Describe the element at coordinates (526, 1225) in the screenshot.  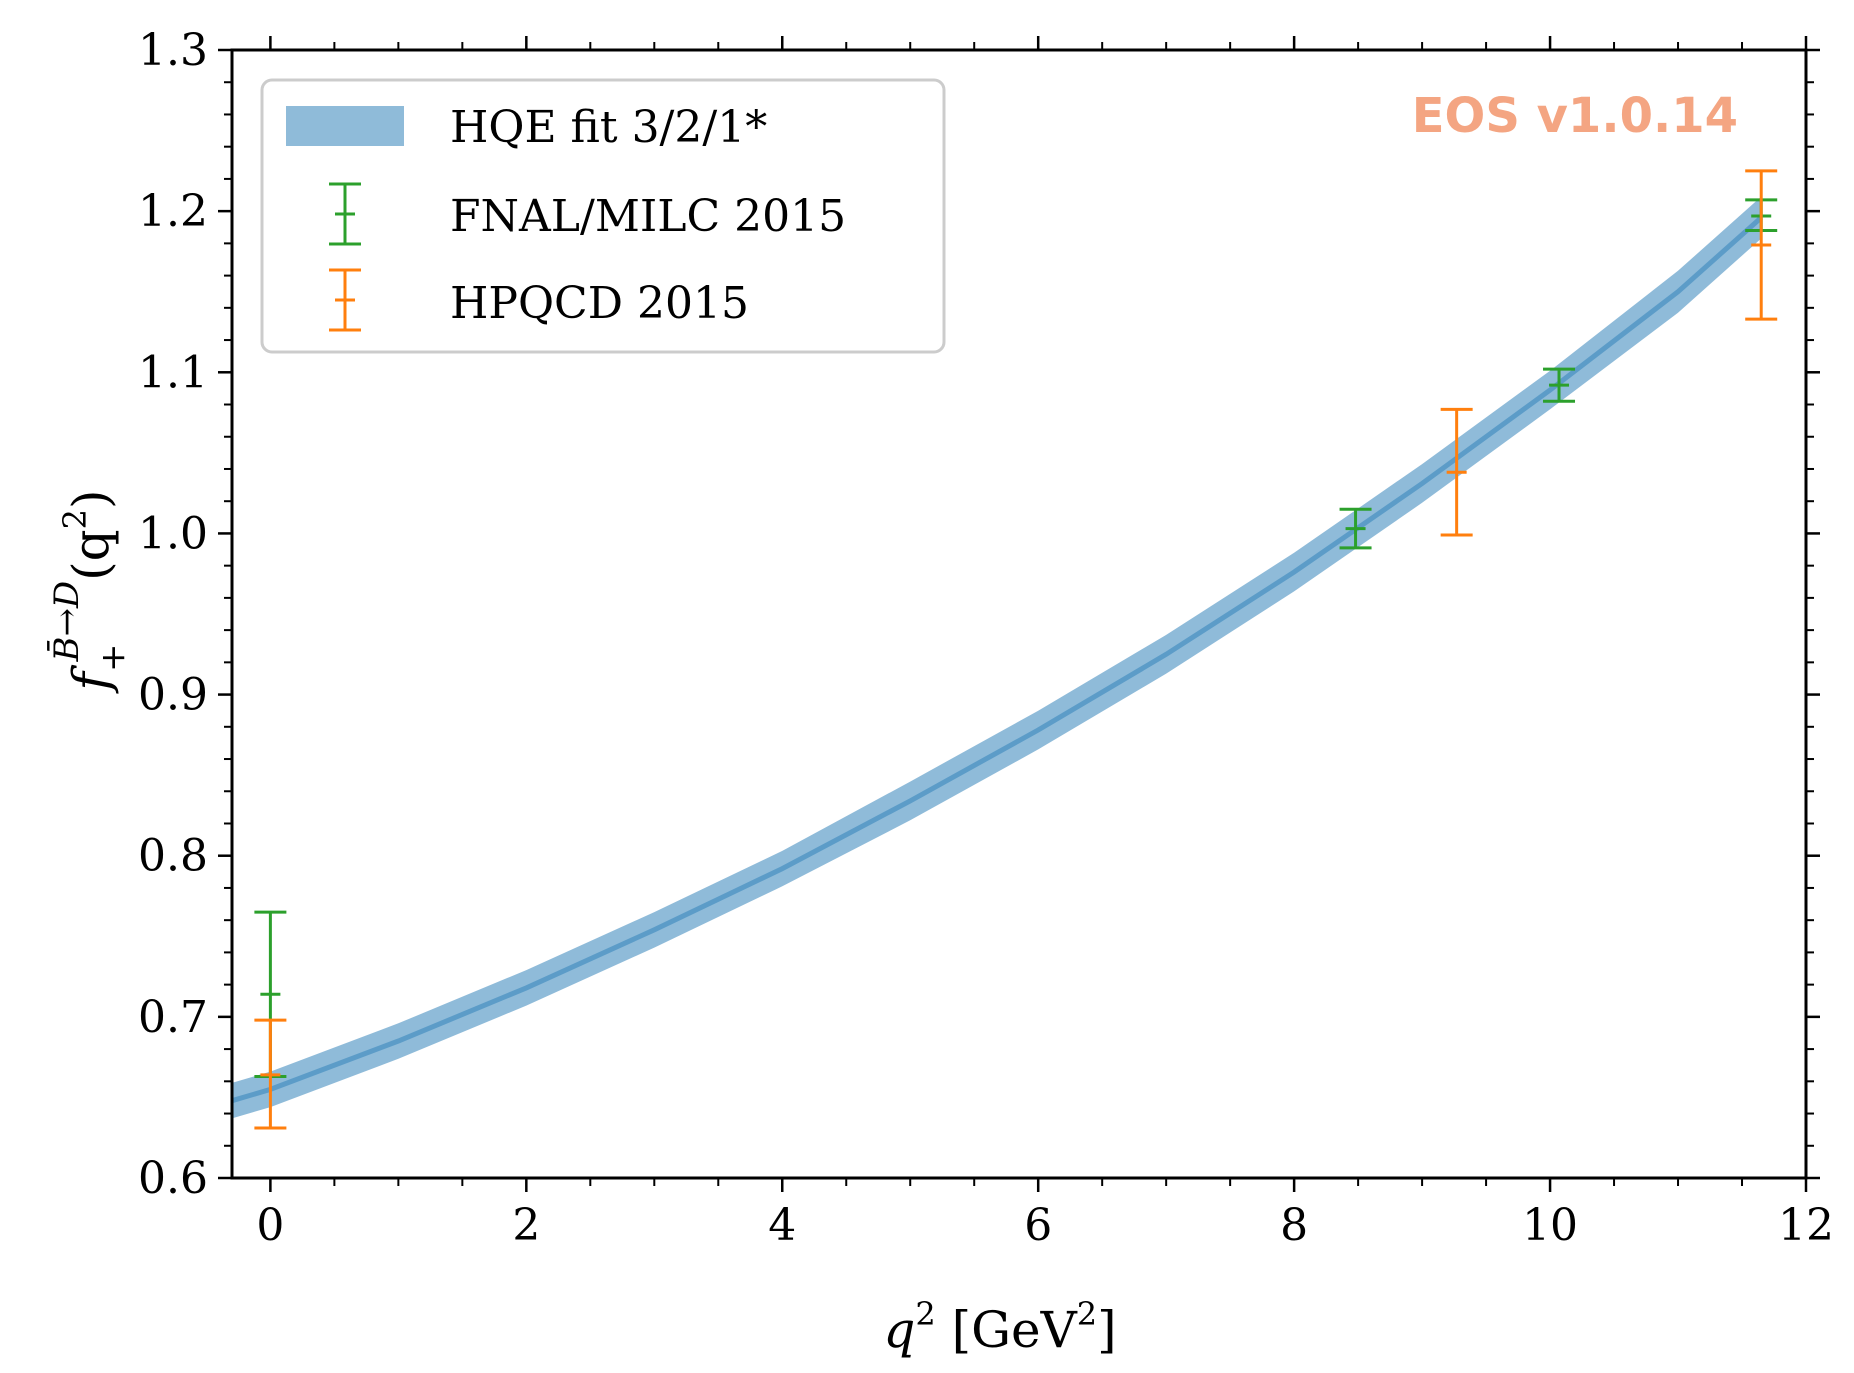
I see `x-tick-label: 2` at that location.